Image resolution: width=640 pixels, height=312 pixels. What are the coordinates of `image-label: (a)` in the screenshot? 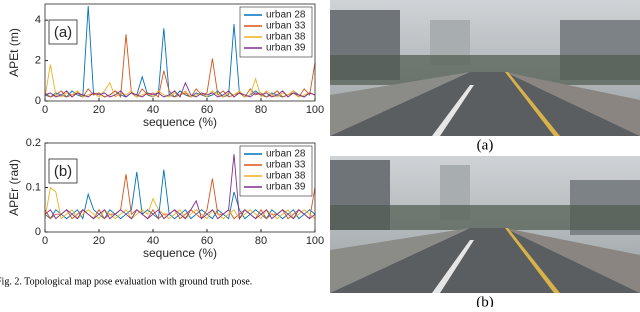 It's located at (485, 145).